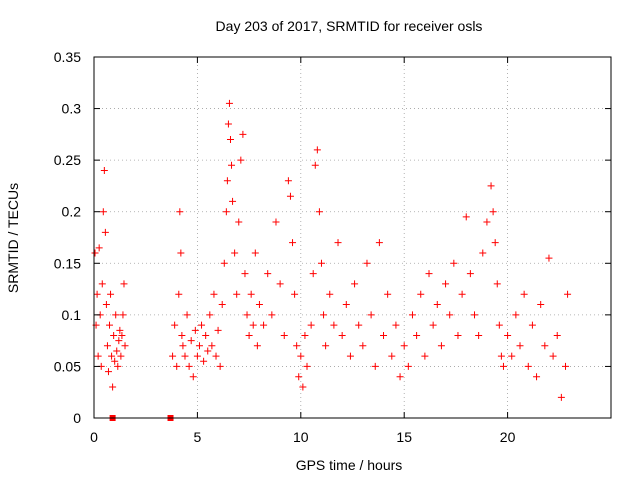  What do you see at coordinates (77, 418) in the screenshot?
I see `y-tick-label: 0` at bounding box center [77, 418].